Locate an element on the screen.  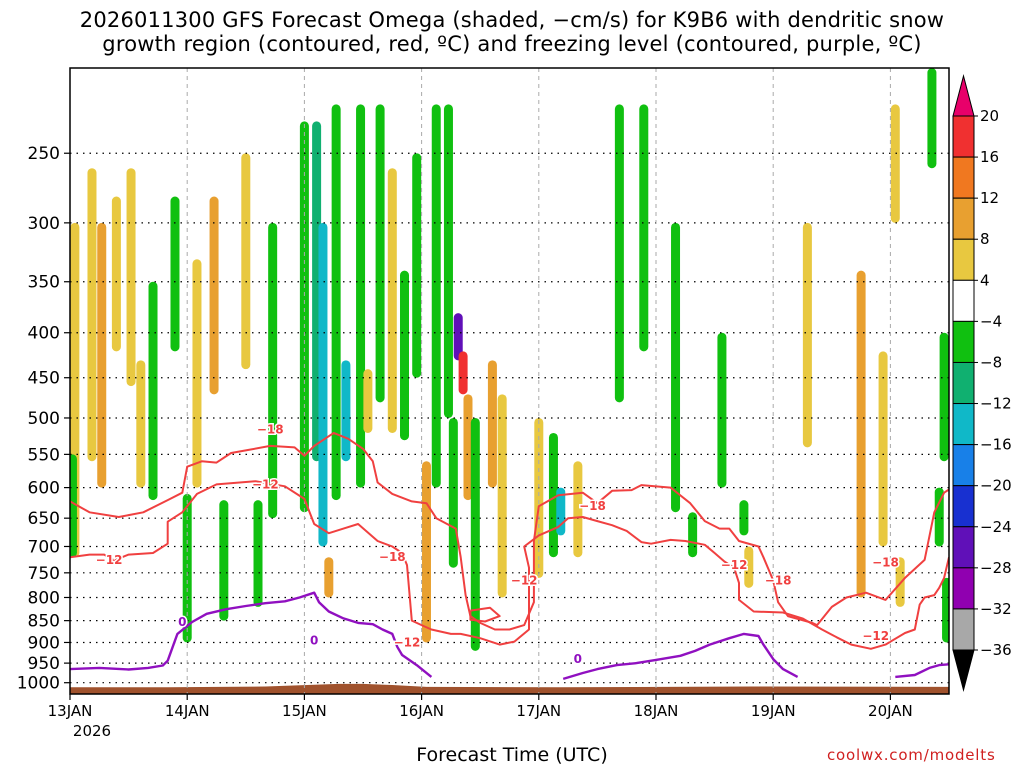
contour-label-9: −18 is located at coordinates (885, 563).